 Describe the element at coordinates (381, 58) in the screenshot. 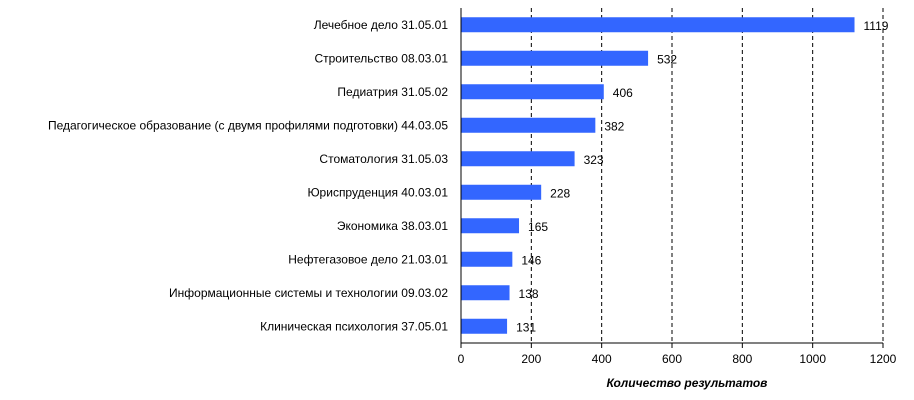

I see `category-label: Строительство 08.03.01` at that location.